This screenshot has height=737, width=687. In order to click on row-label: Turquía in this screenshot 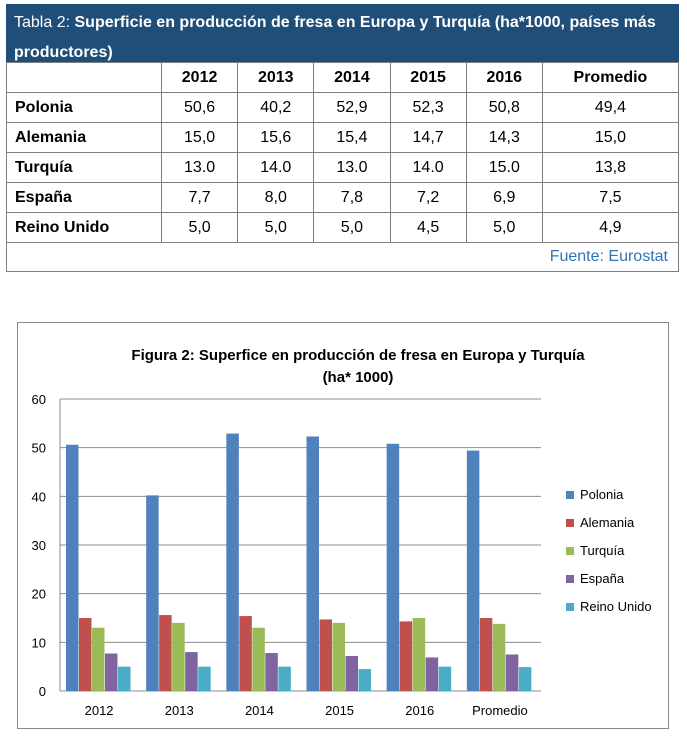, I will do `click(84, 167)`.